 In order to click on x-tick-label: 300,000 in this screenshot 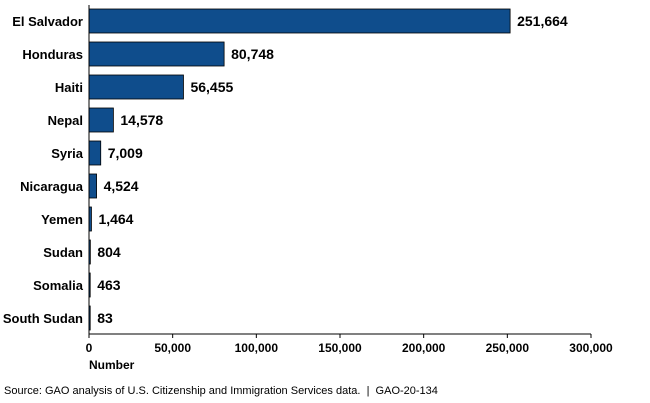, I will do `click(591, 348)`.